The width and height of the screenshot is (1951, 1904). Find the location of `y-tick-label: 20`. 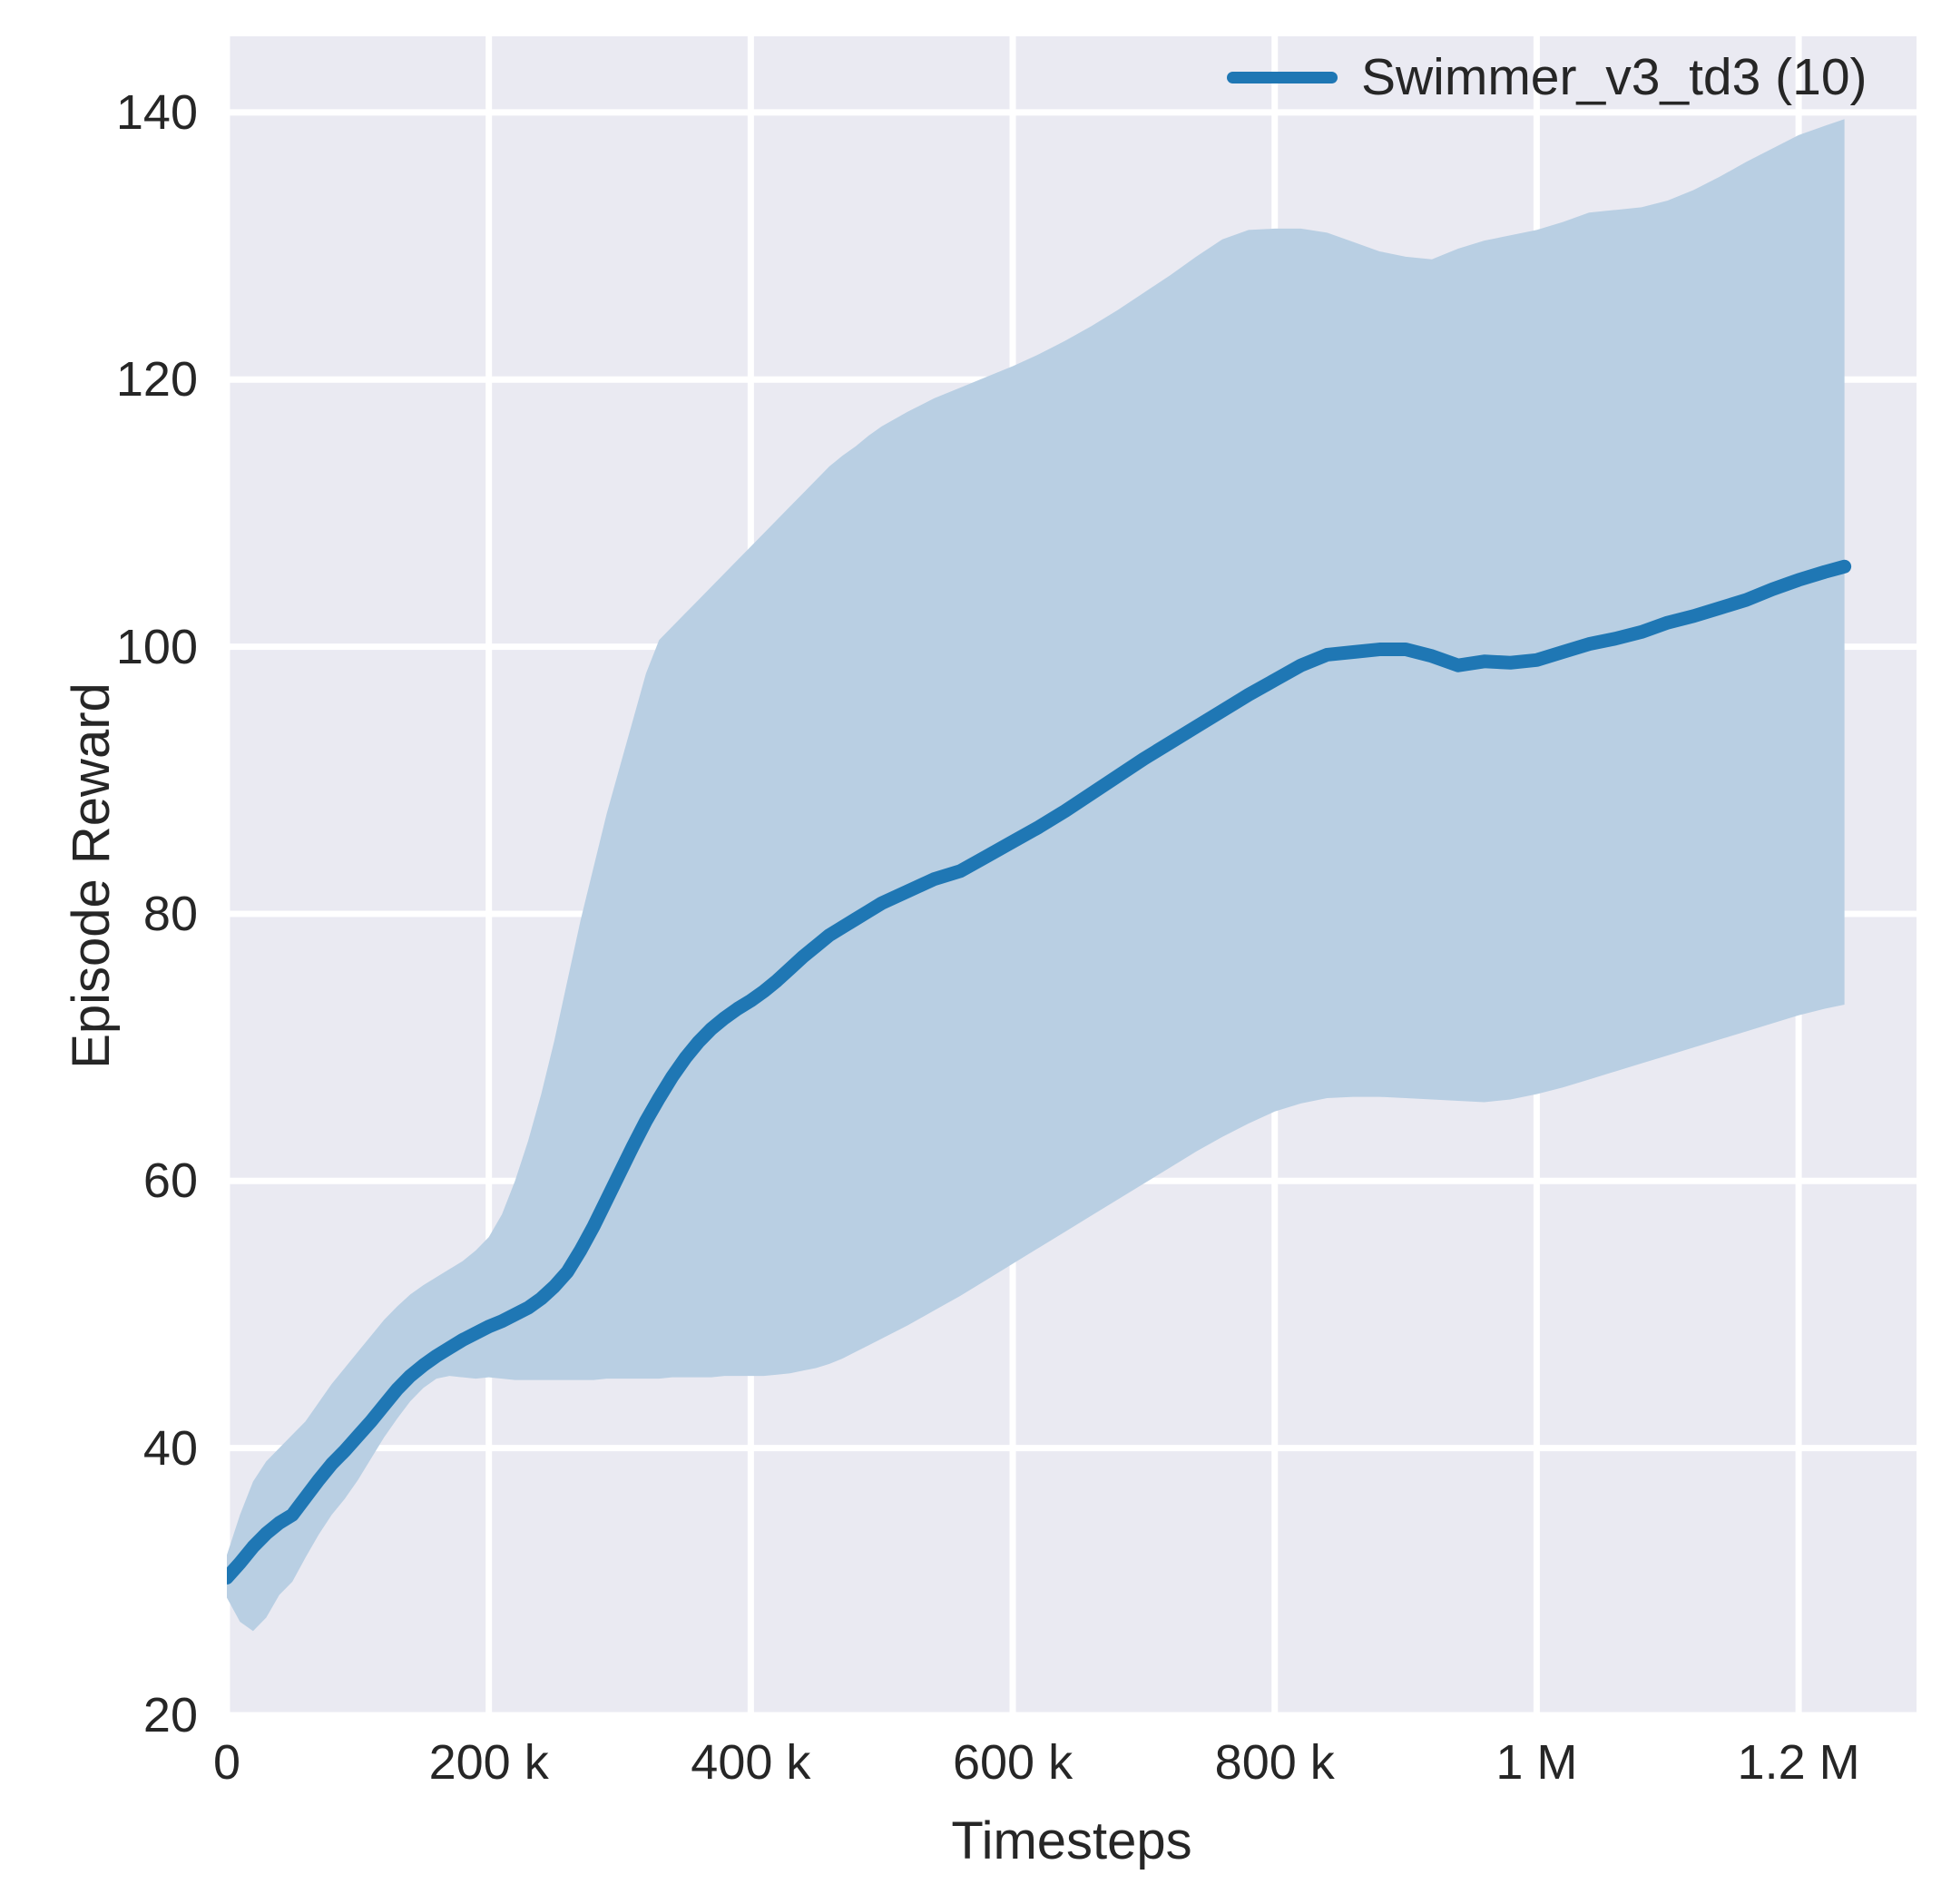

y-tick-label: 20 is located at coordinates (170, 1715).